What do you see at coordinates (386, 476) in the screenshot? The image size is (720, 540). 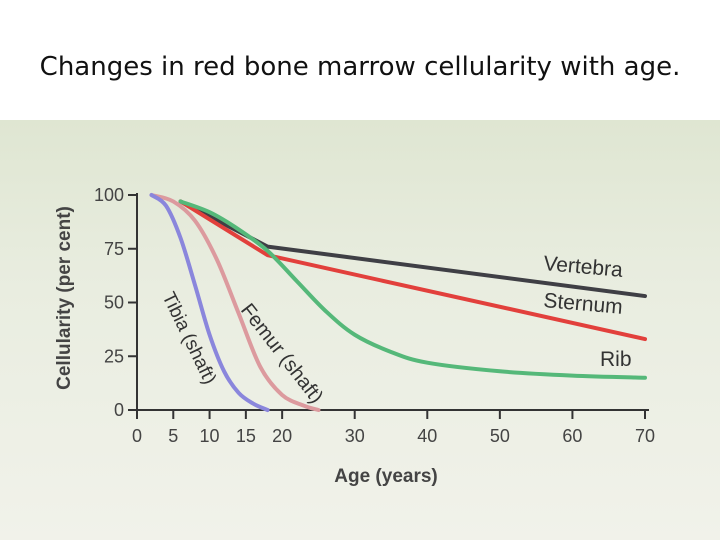 I see `x-axis-title: Age (years)` at bounding box center [386, 476].